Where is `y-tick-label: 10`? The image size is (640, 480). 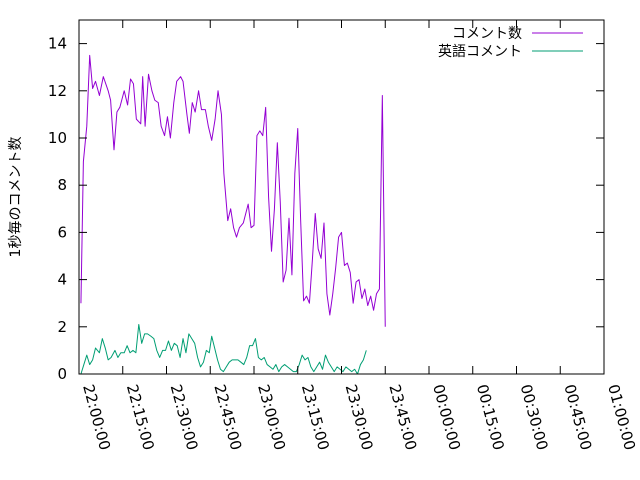 y-tick-label: 10 is located at coordinates (57, 138).